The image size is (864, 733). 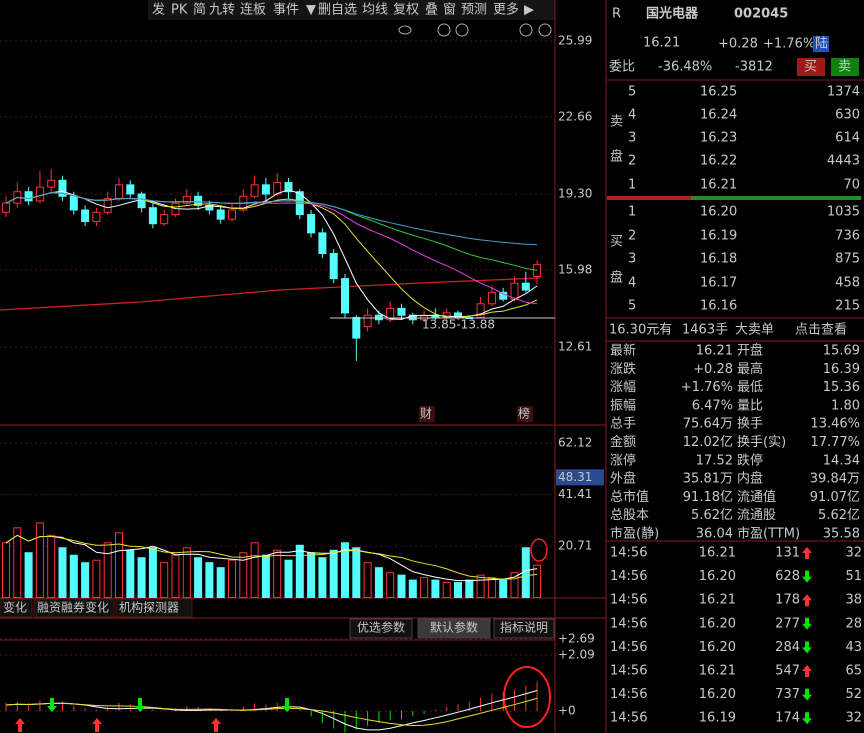 What do you see at coordinates (179, 10) in the screenshot?
I see `toolbar-item: PK` at bounding box center [179, 10].